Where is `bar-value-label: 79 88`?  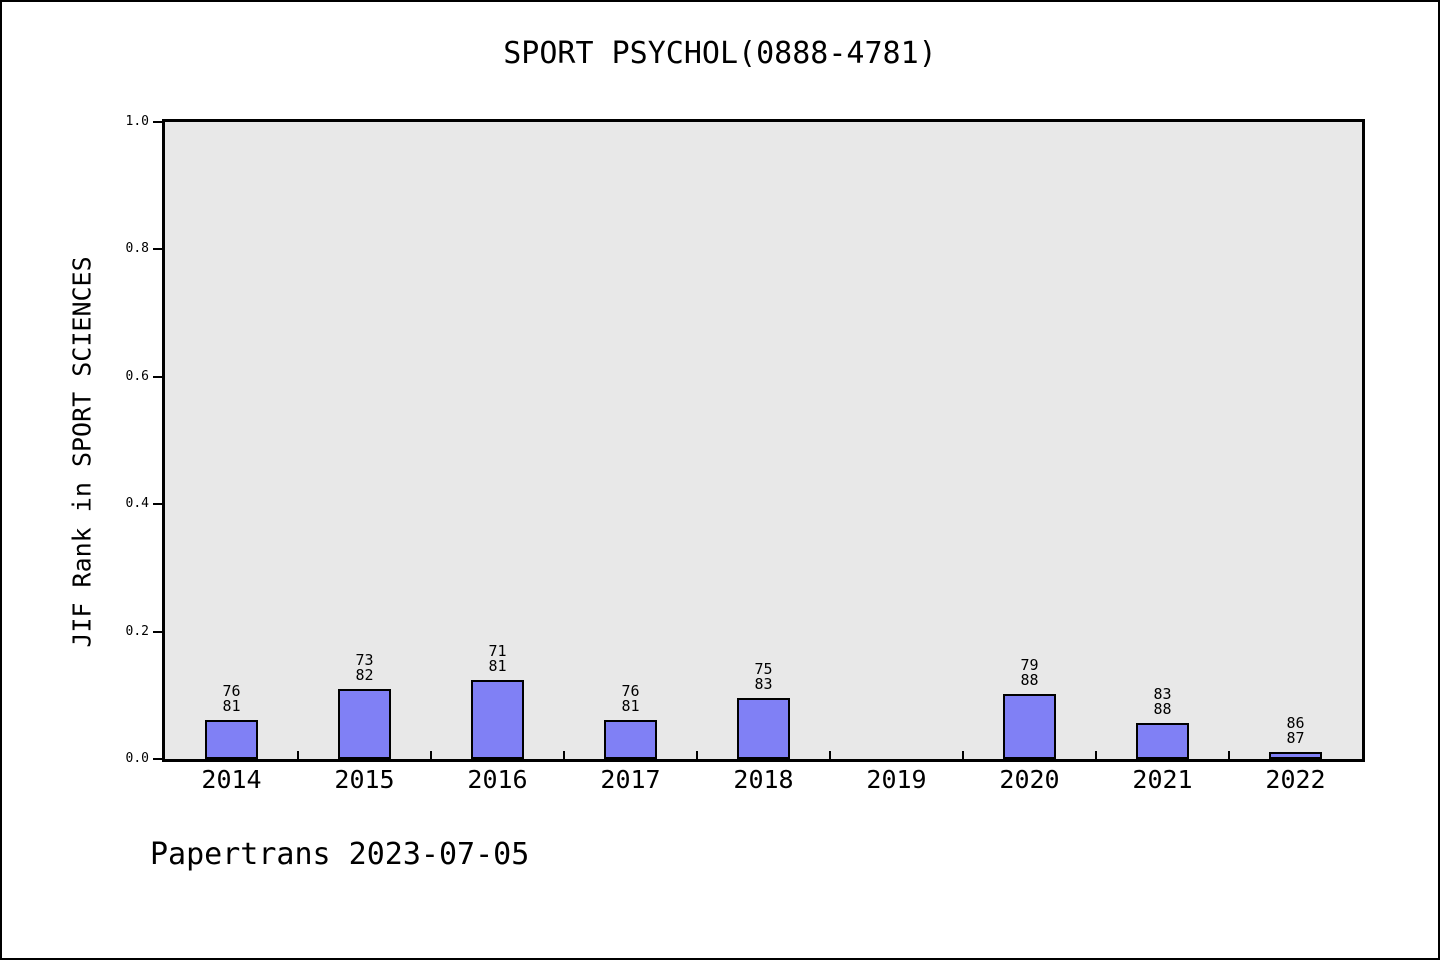 bar-value-label: 79 88 is located at coordinates (1030, 673).